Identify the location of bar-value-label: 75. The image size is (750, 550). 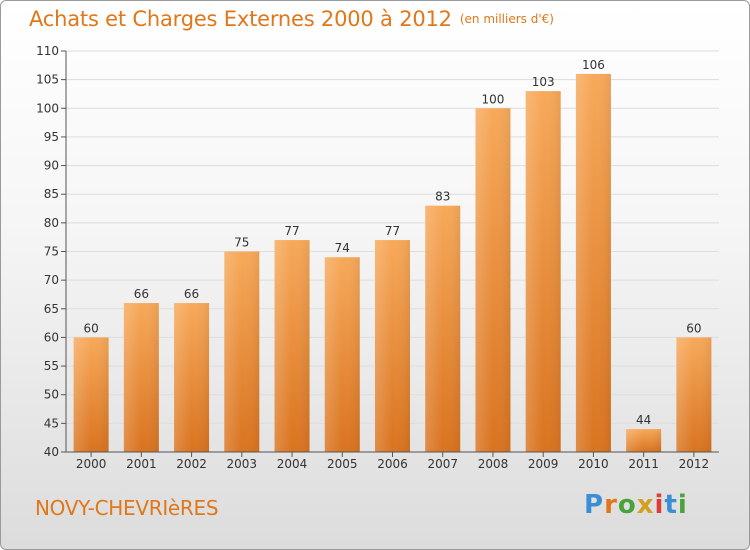
(241, 243).